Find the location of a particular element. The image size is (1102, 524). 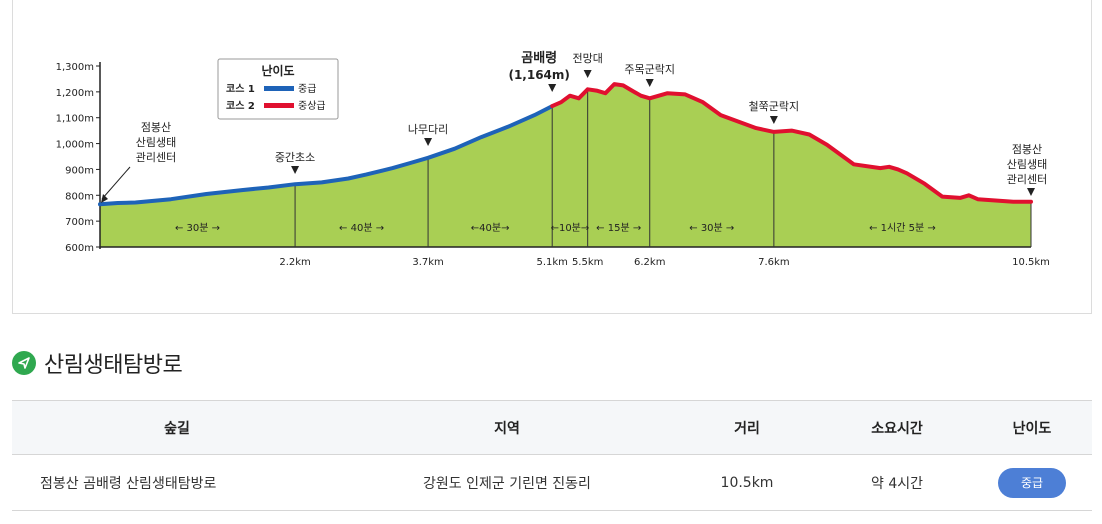

section-heading: 산림생태탐방로 is located at coordinates (97, 363).